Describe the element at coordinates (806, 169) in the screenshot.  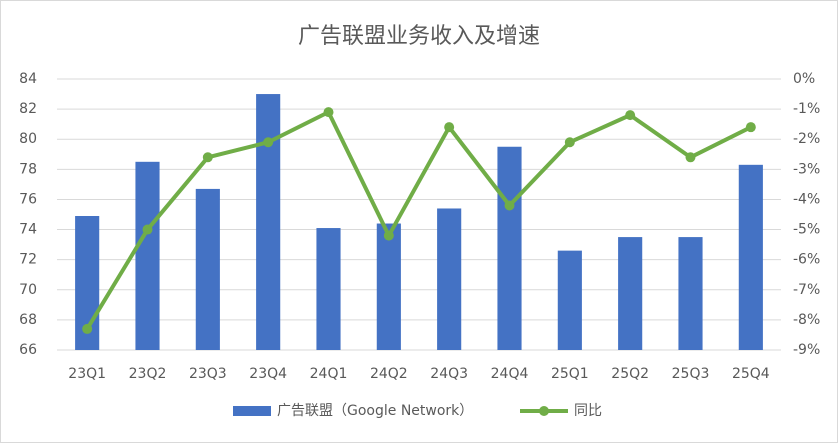
I see `y2-tick-label: -3%` at that location.